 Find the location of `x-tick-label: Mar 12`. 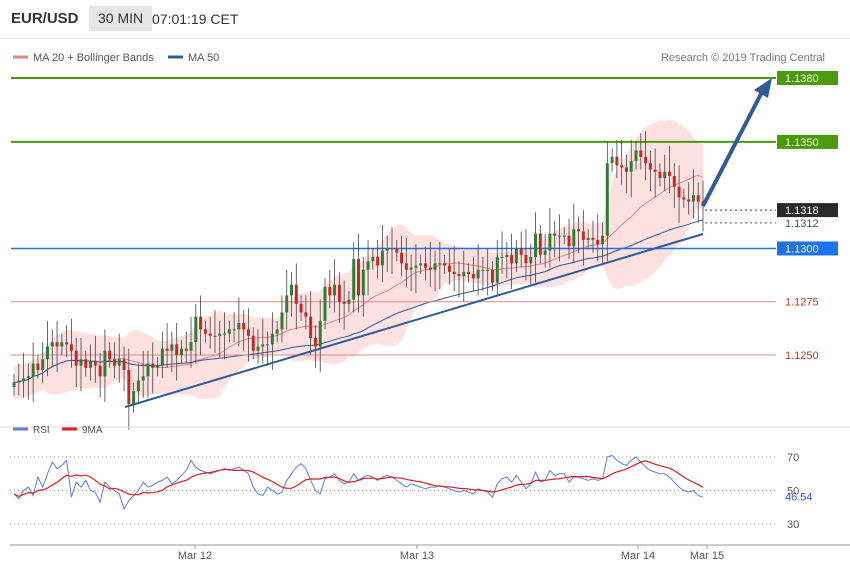

x-tick-label: Mar 12 is located at coordinates (195, 556).